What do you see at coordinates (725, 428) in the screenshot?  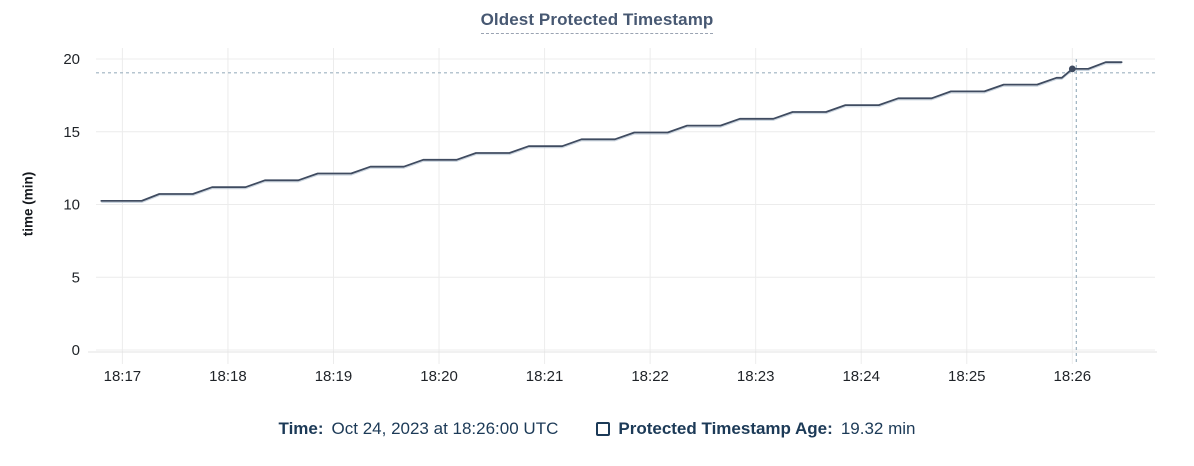 I see `legend-series-label: Protected Timestamp Age:` at bounding box center [725, 428].